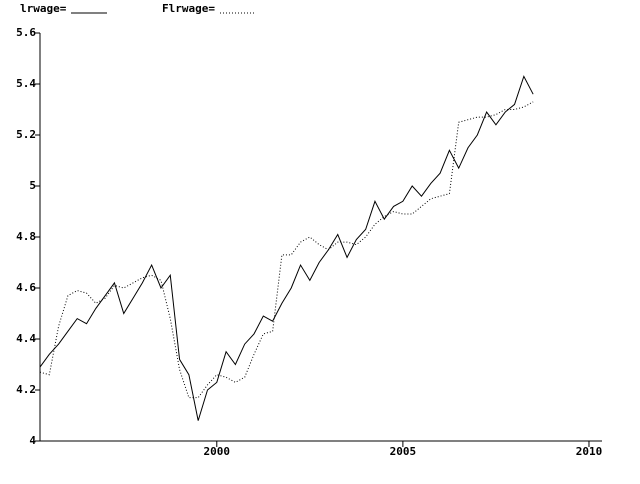 Image resolution: width=640 pixels, height=484 pixels. I want to click on y-tick-label: 5.6, so click(26, 32).